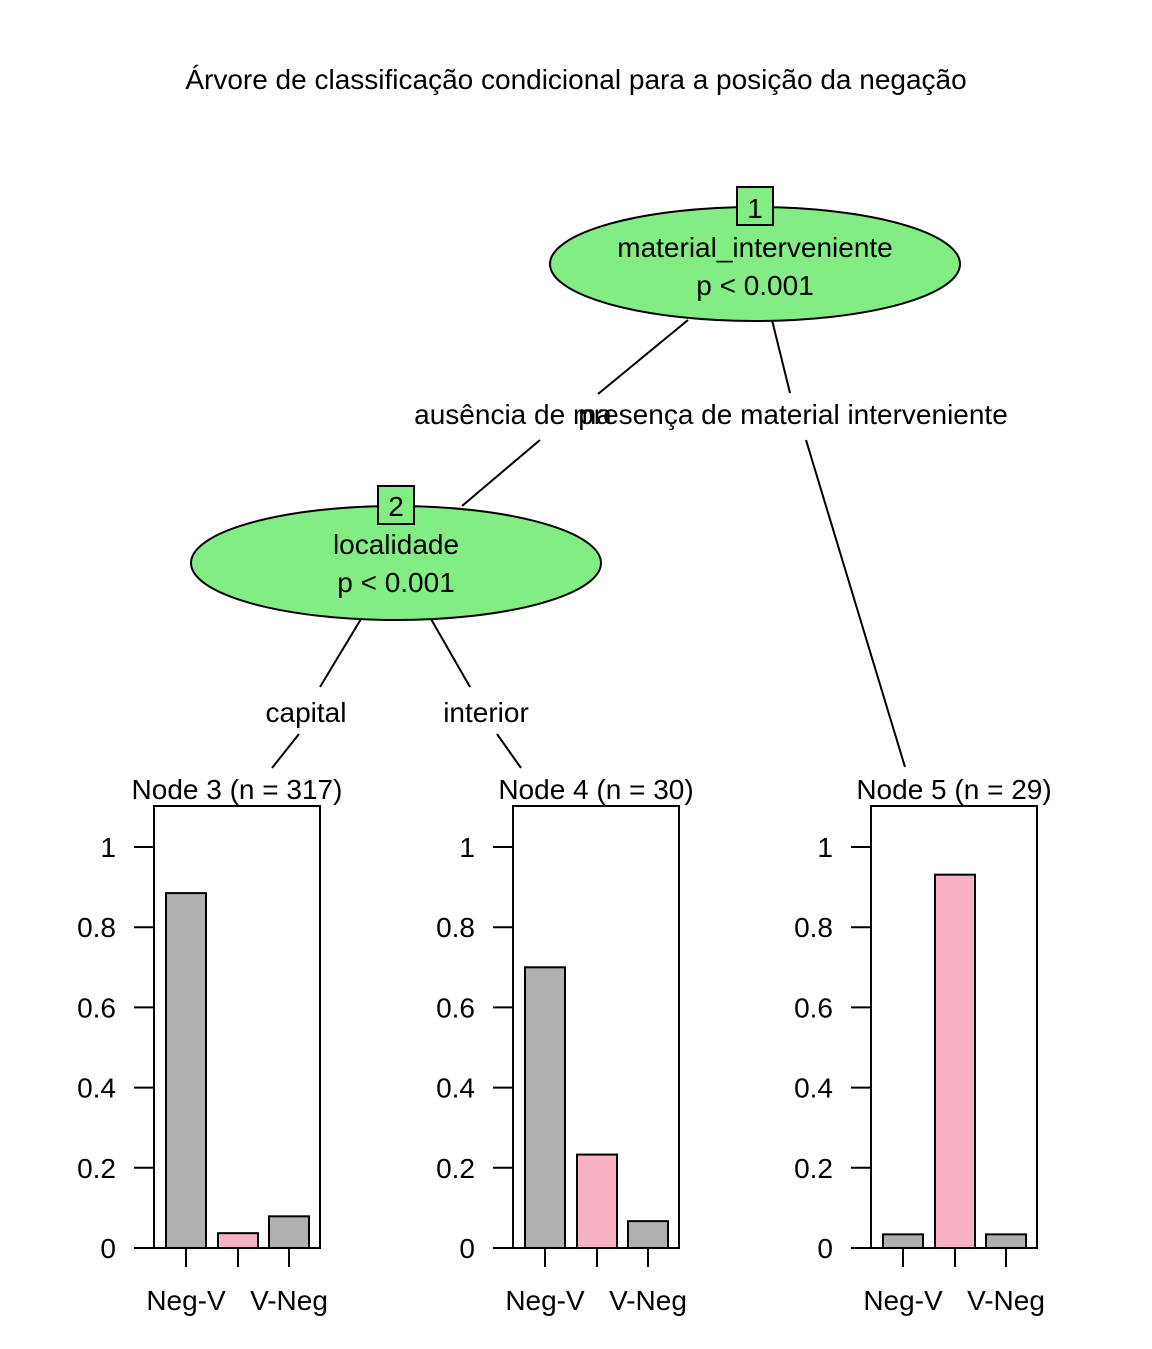  I want to click on node-2-variable: localidade, so click(396, 544).